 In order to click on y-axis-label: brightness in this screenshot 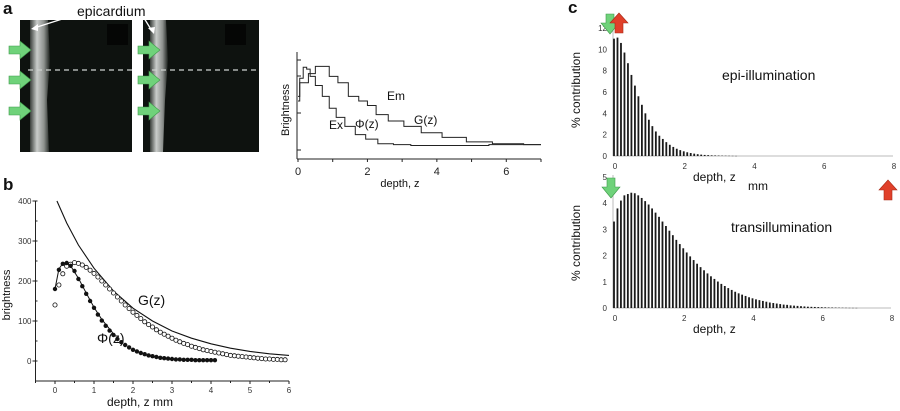, I will do `click(7, 294)`.